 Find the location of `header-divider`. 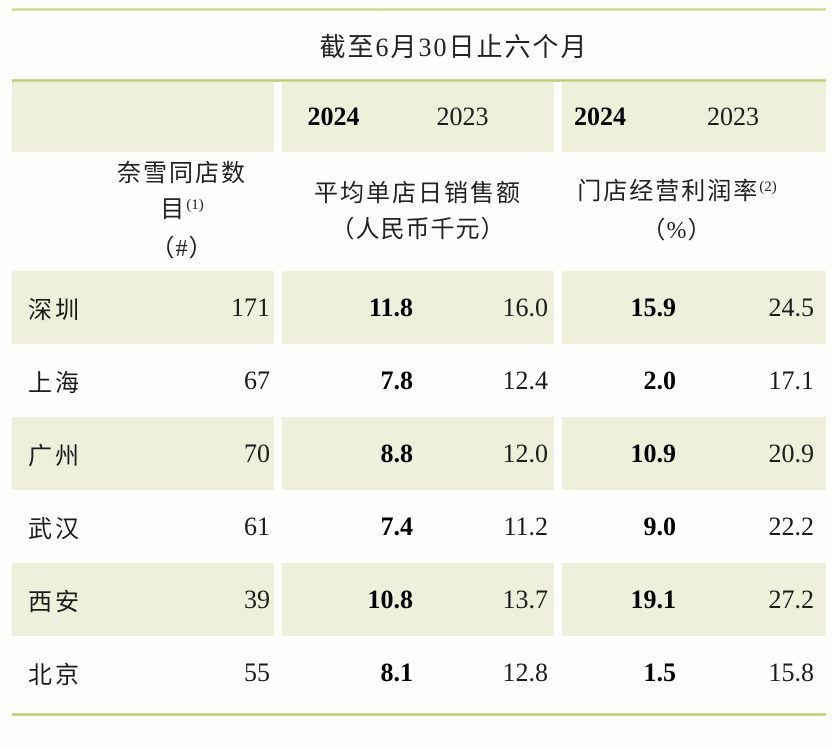

header-divider is located at coordinates (419, 80).